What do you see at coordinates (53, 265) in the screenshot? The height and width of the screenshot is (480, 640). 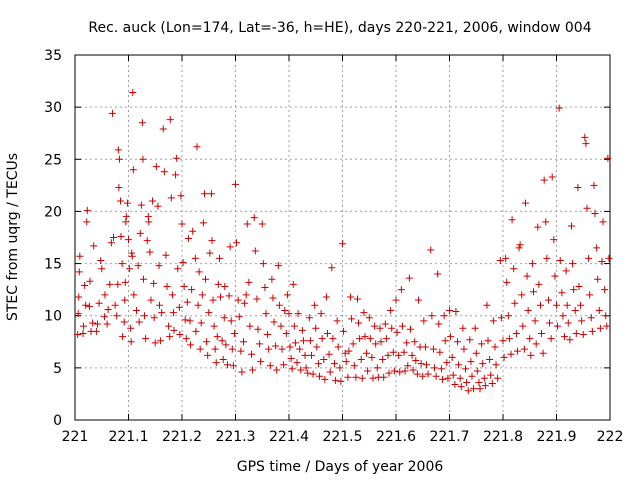 I see `y-tick-label: 15` at bounding box center [53, 265].